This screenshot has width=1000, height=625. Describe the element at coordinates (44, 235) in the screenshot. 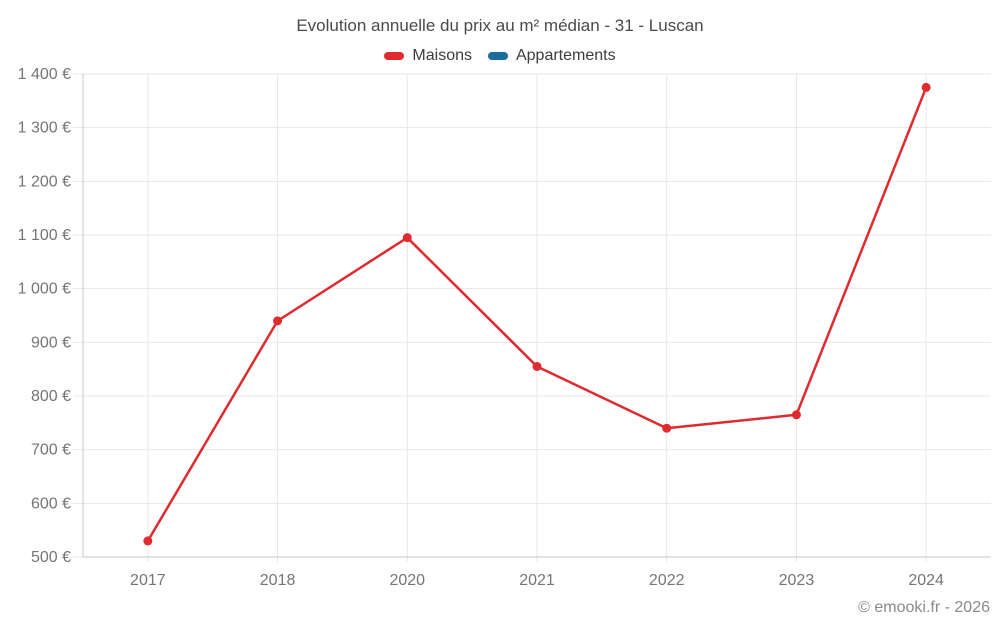

I see `y-tick-label: 1 100 €` at that location.